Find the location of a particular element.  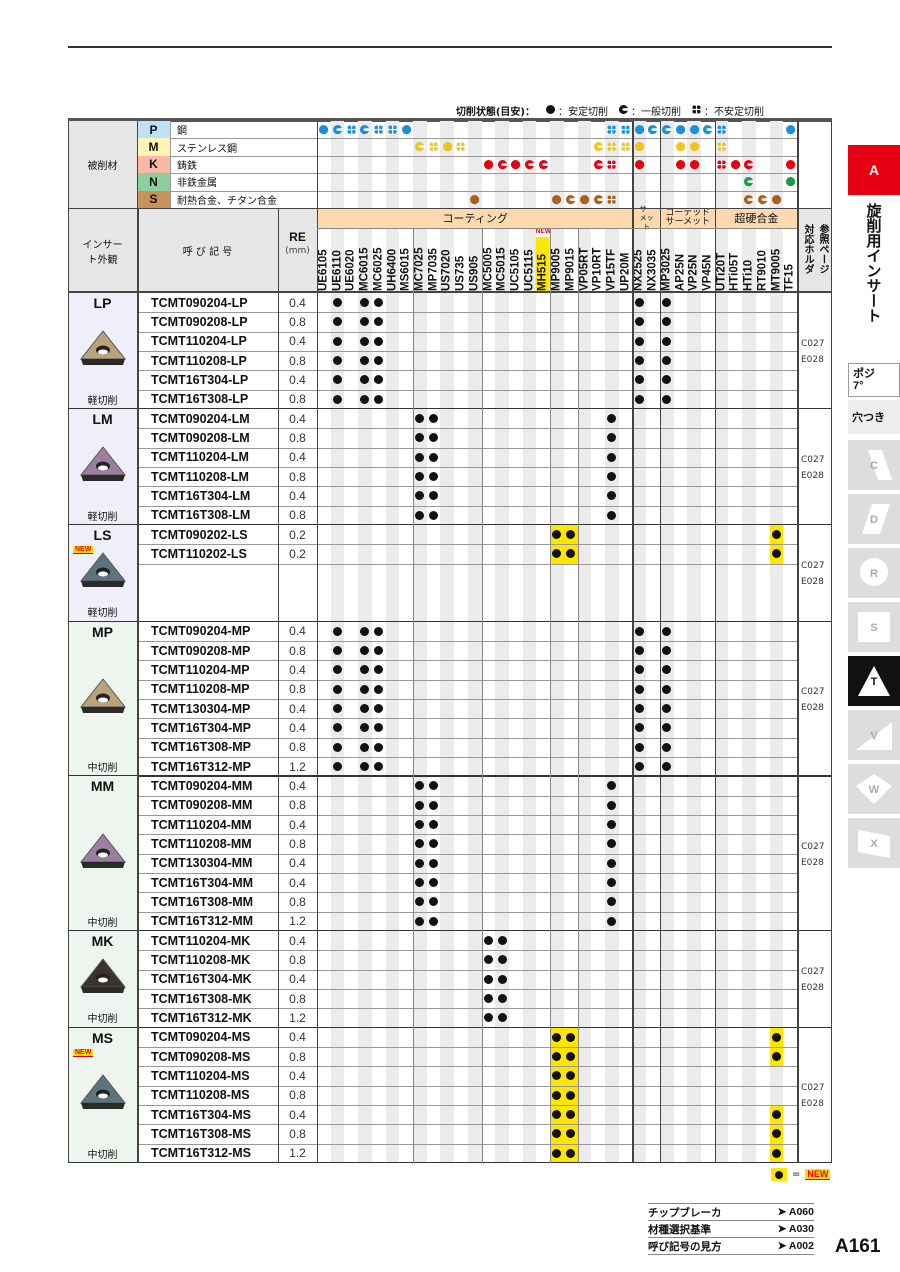

table-top-rule is located at coordinates (450, 120).